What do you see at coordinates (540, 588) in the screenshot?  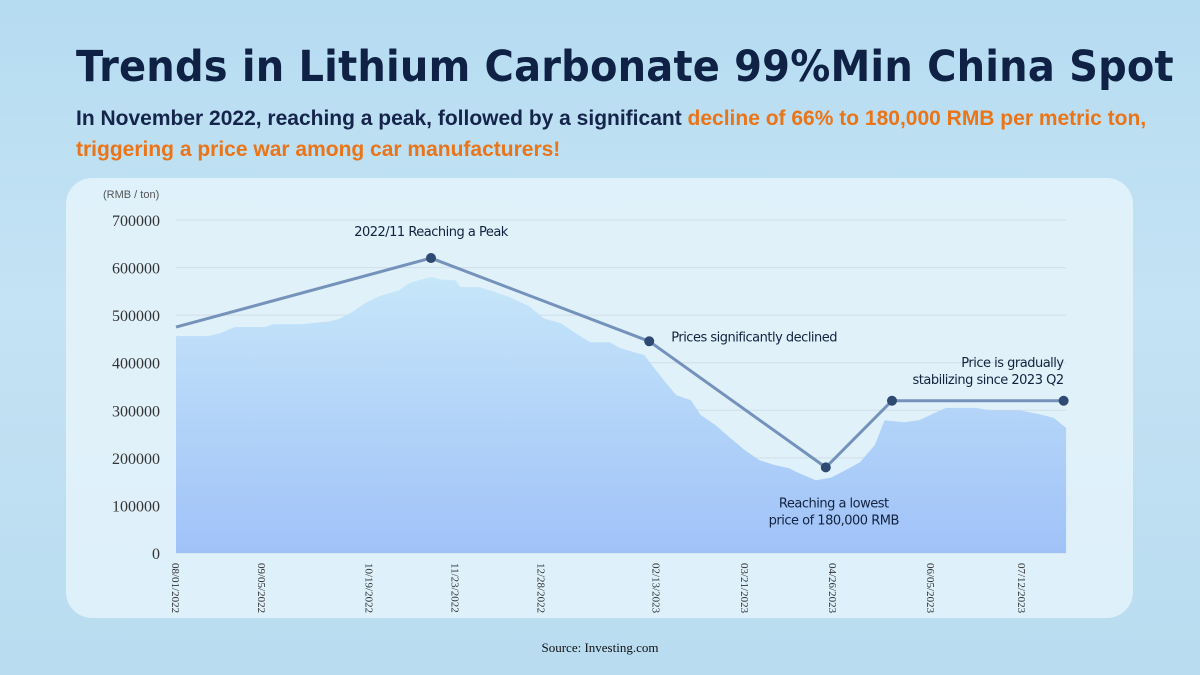 I see `x-tick-label: 12/28/2022` at bounding box center [540, 588].